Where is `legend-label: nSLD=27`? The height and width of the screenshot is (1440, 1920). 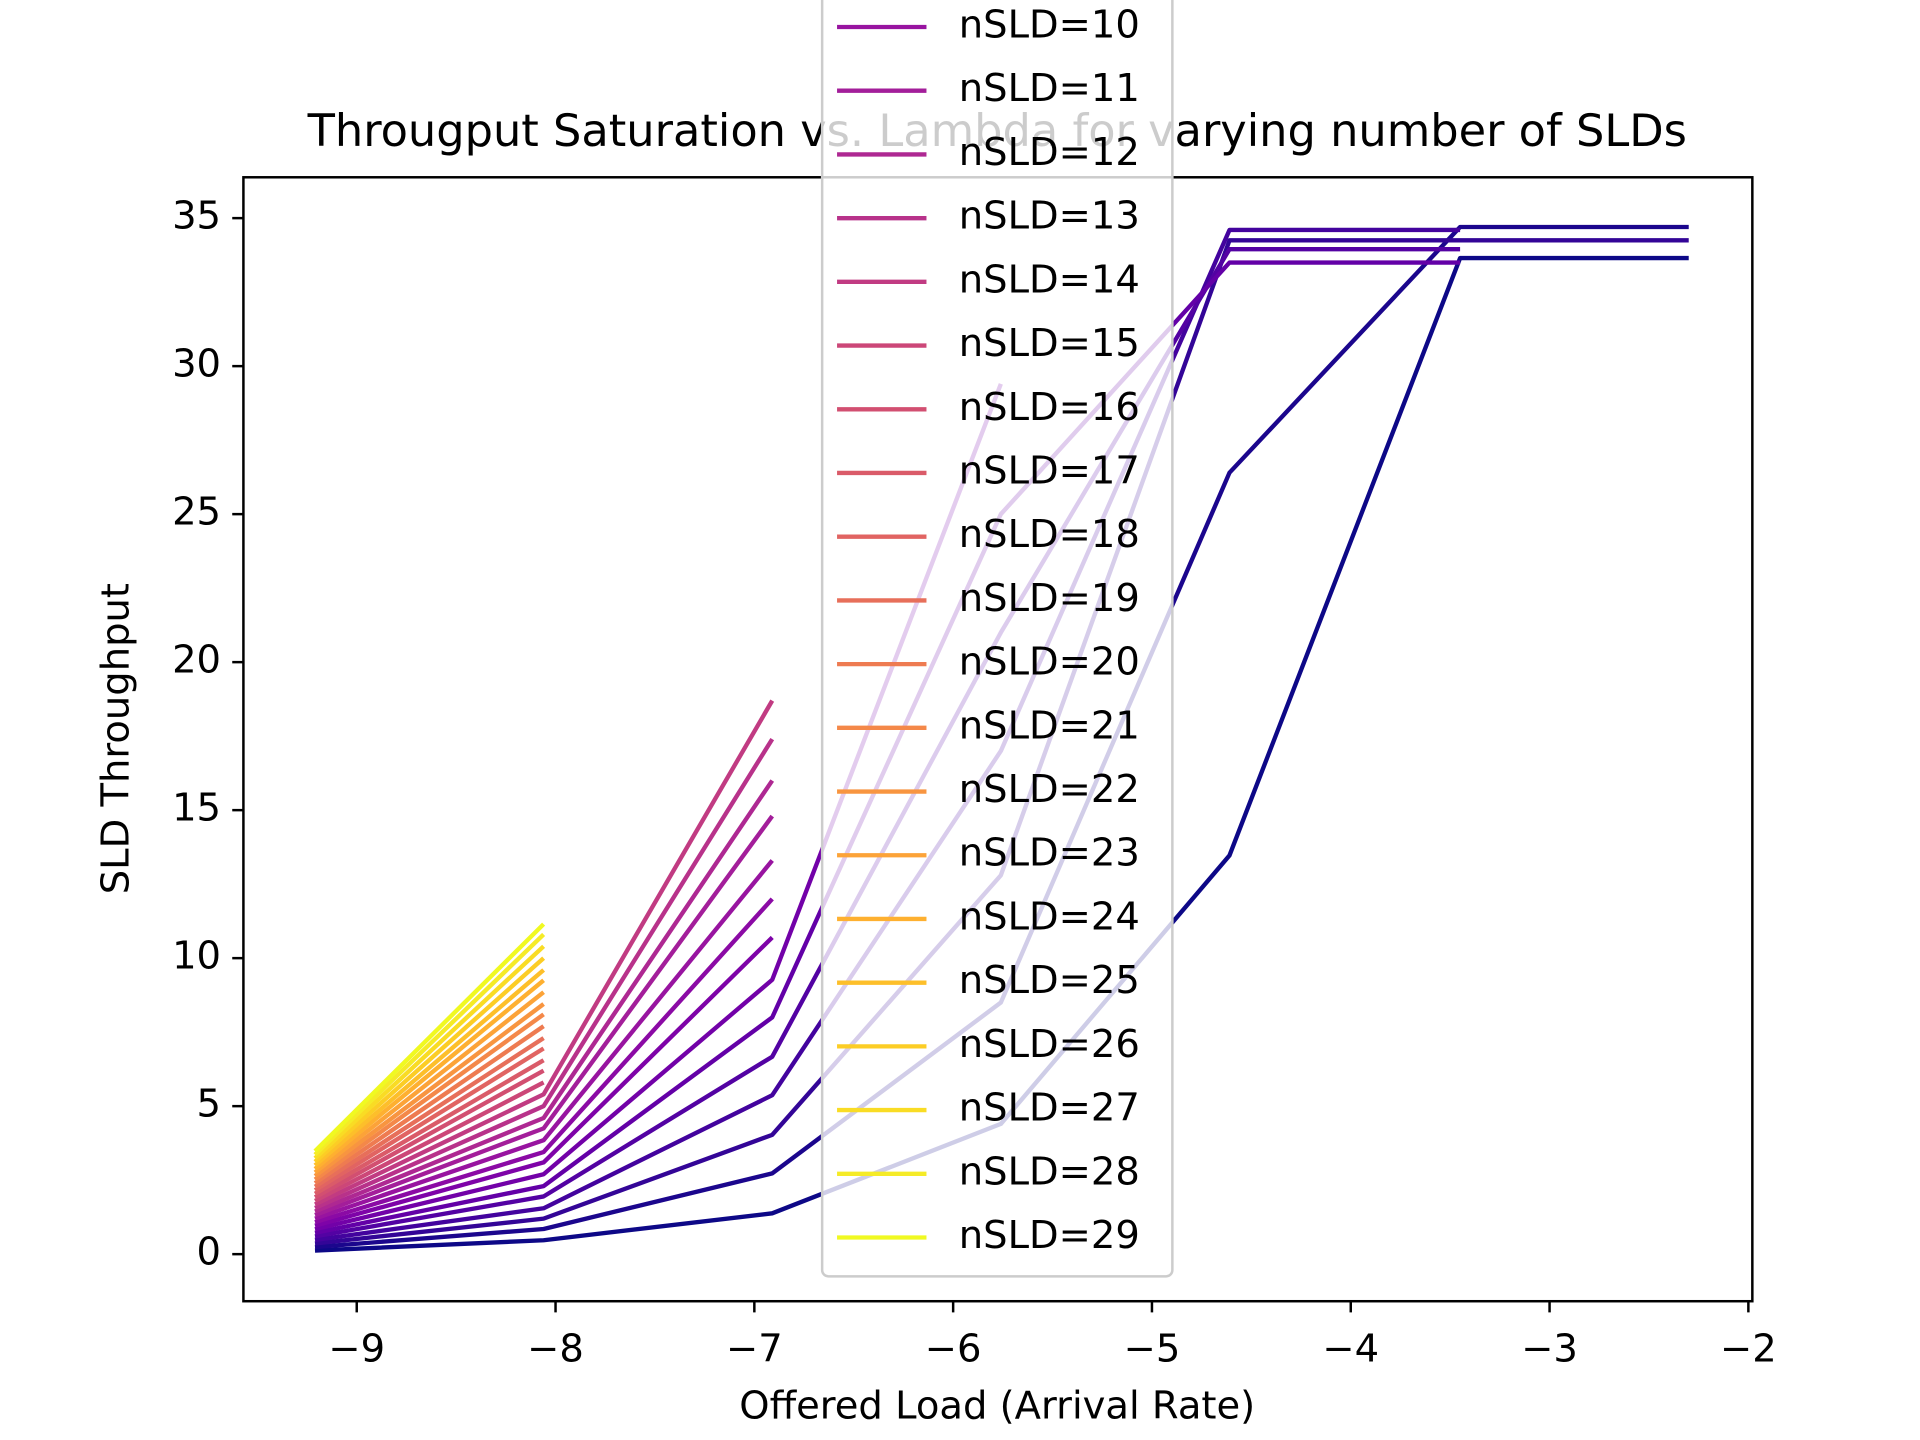
legend-label: nSLD=27 is located at coordinates (1049, 1108).